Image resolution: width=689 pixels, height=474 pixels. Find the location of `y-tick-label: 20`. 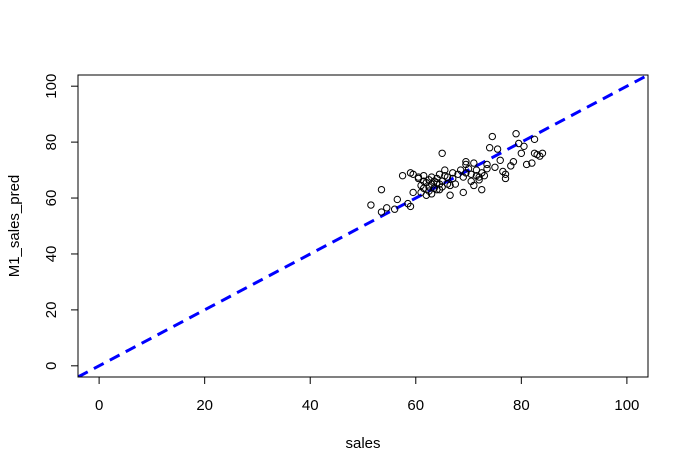

y-tick-label: 20 is located at coordinates (51, 310).